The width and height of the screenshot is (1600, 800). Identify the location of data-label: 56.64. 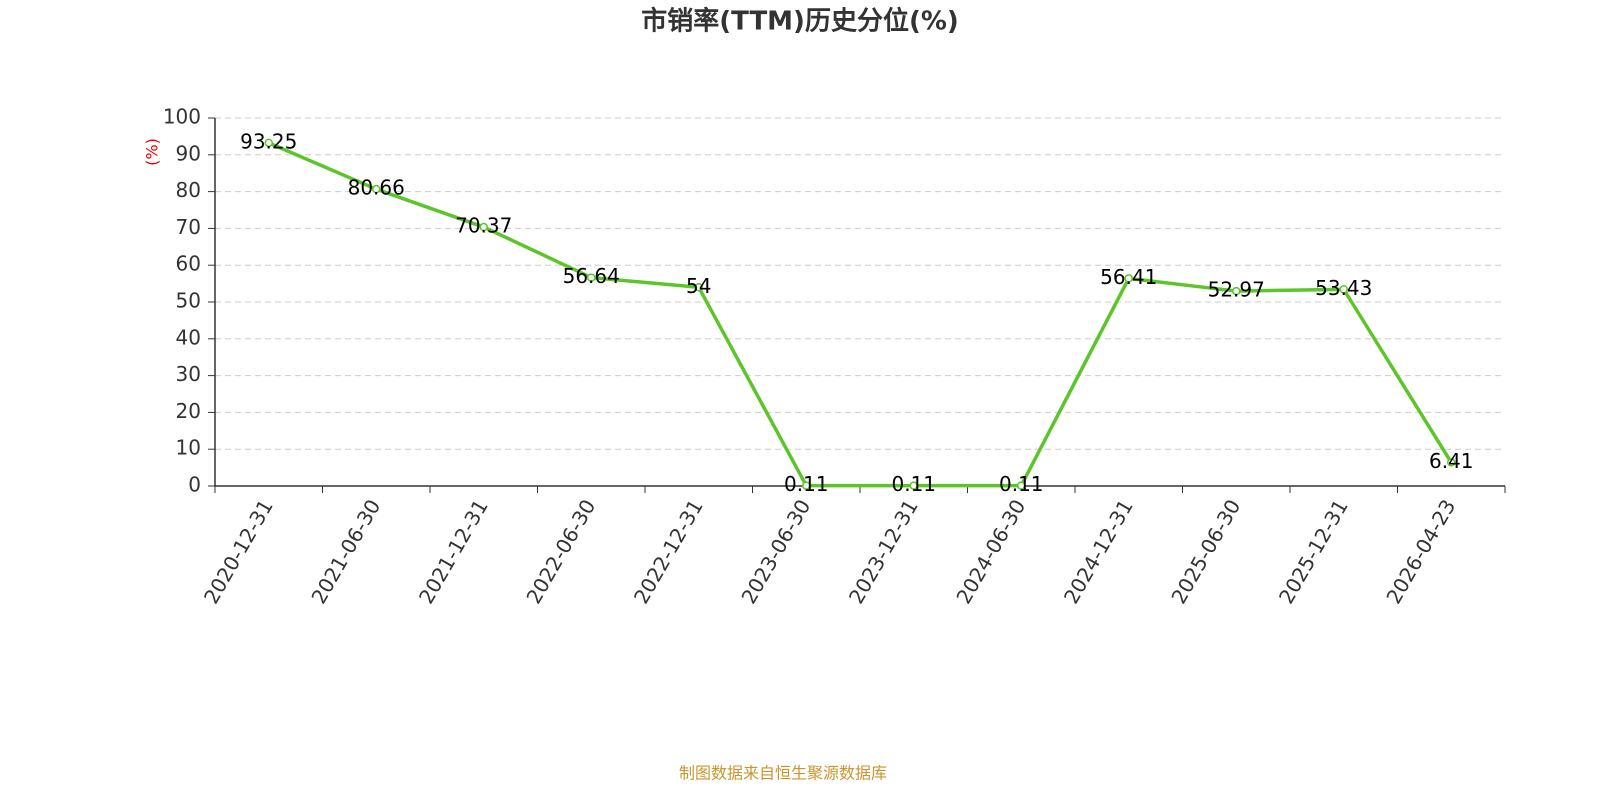
(591, 276).